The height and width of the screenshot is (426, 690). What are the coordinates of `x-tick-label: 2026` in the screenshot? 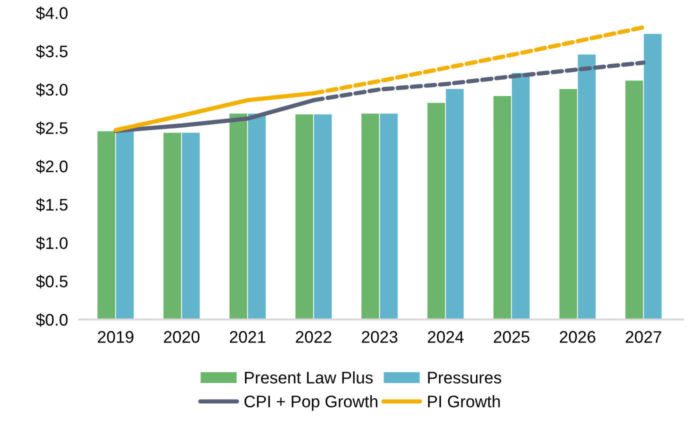 It's located at (578, 337).